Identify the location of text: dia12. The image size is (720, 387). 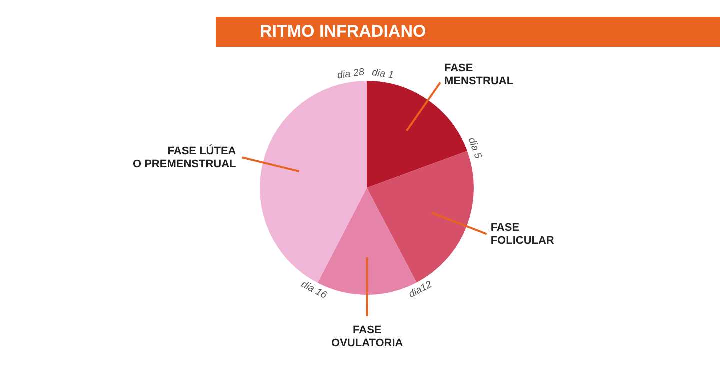
(420, 290).